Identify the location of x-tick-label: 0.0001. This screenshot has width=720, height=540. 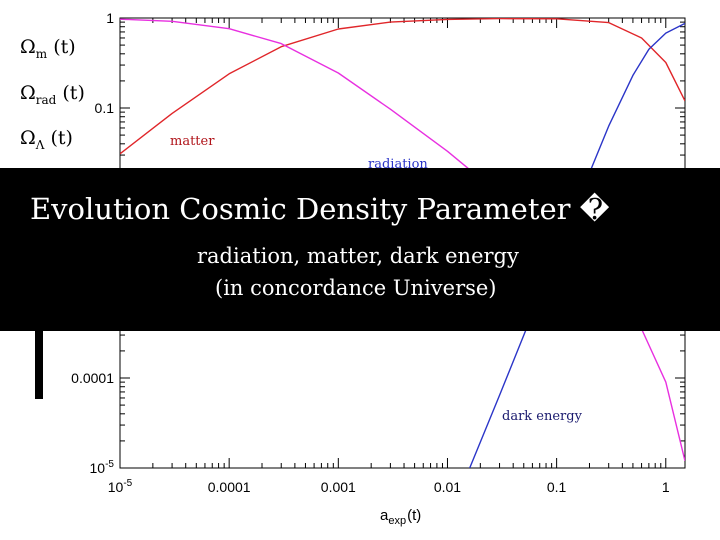
(229, 487).